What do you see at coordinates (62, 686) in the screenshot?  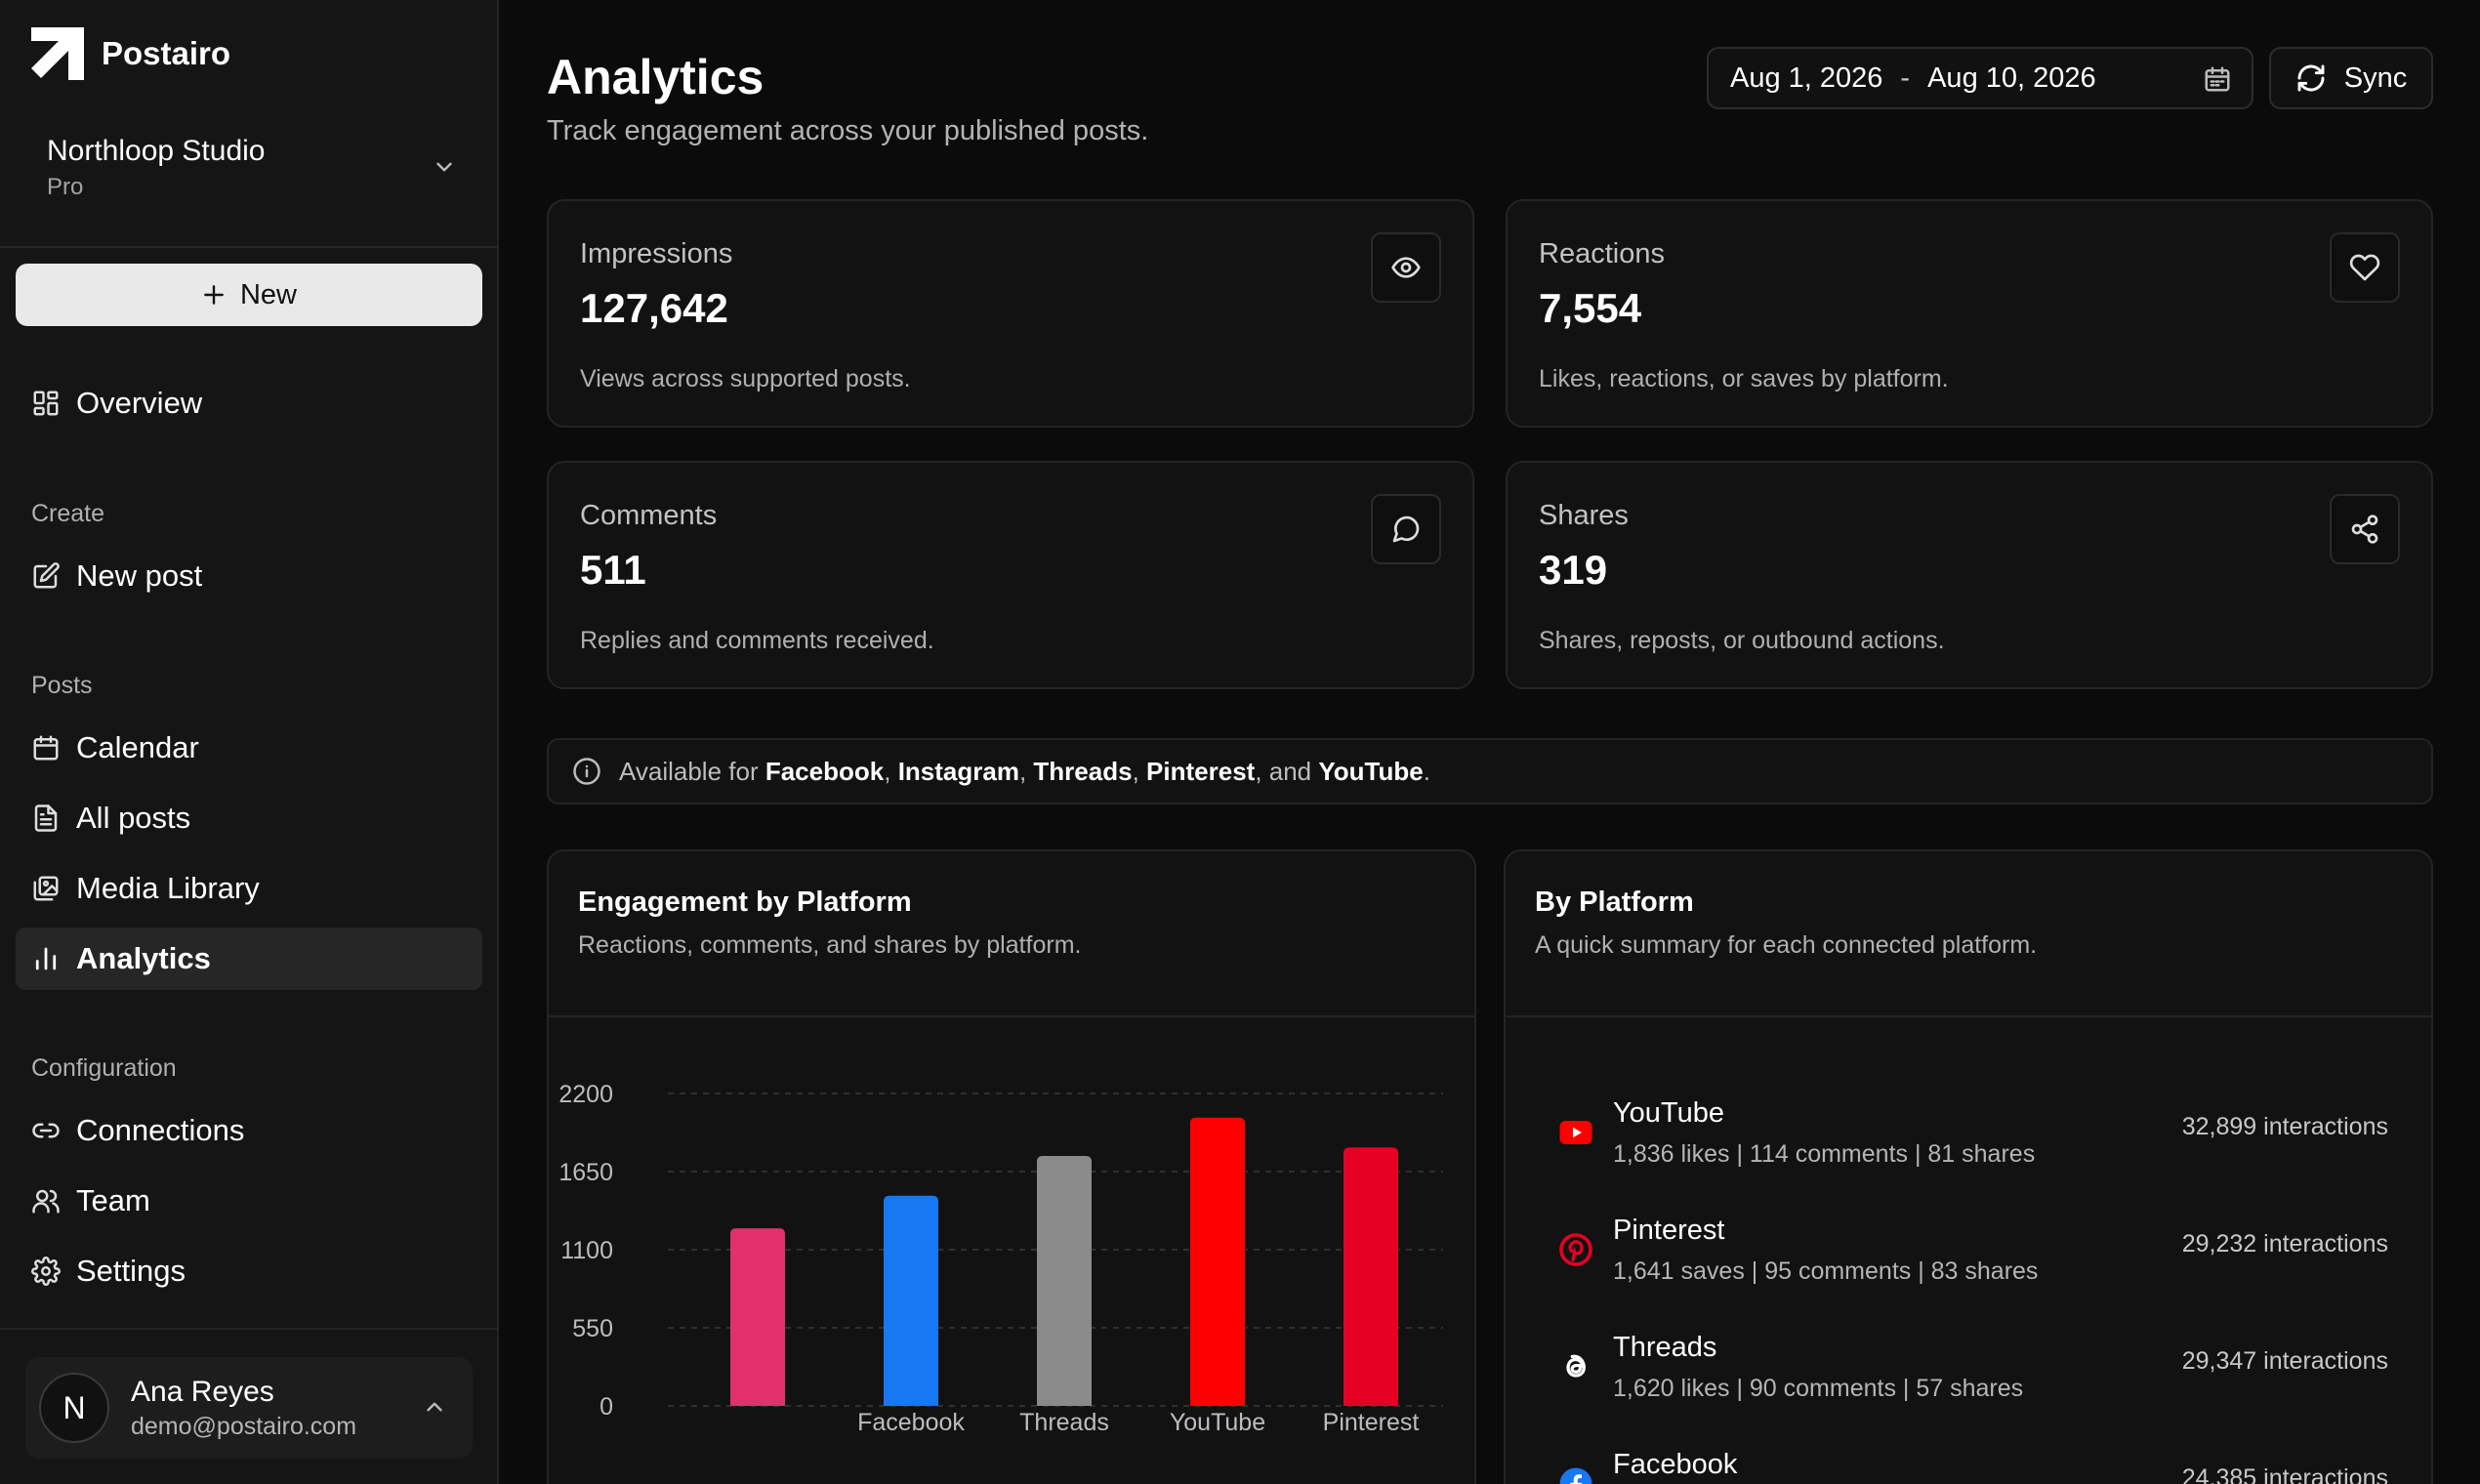 I see `section-posts: Posts` at bounding box center [62, 686].